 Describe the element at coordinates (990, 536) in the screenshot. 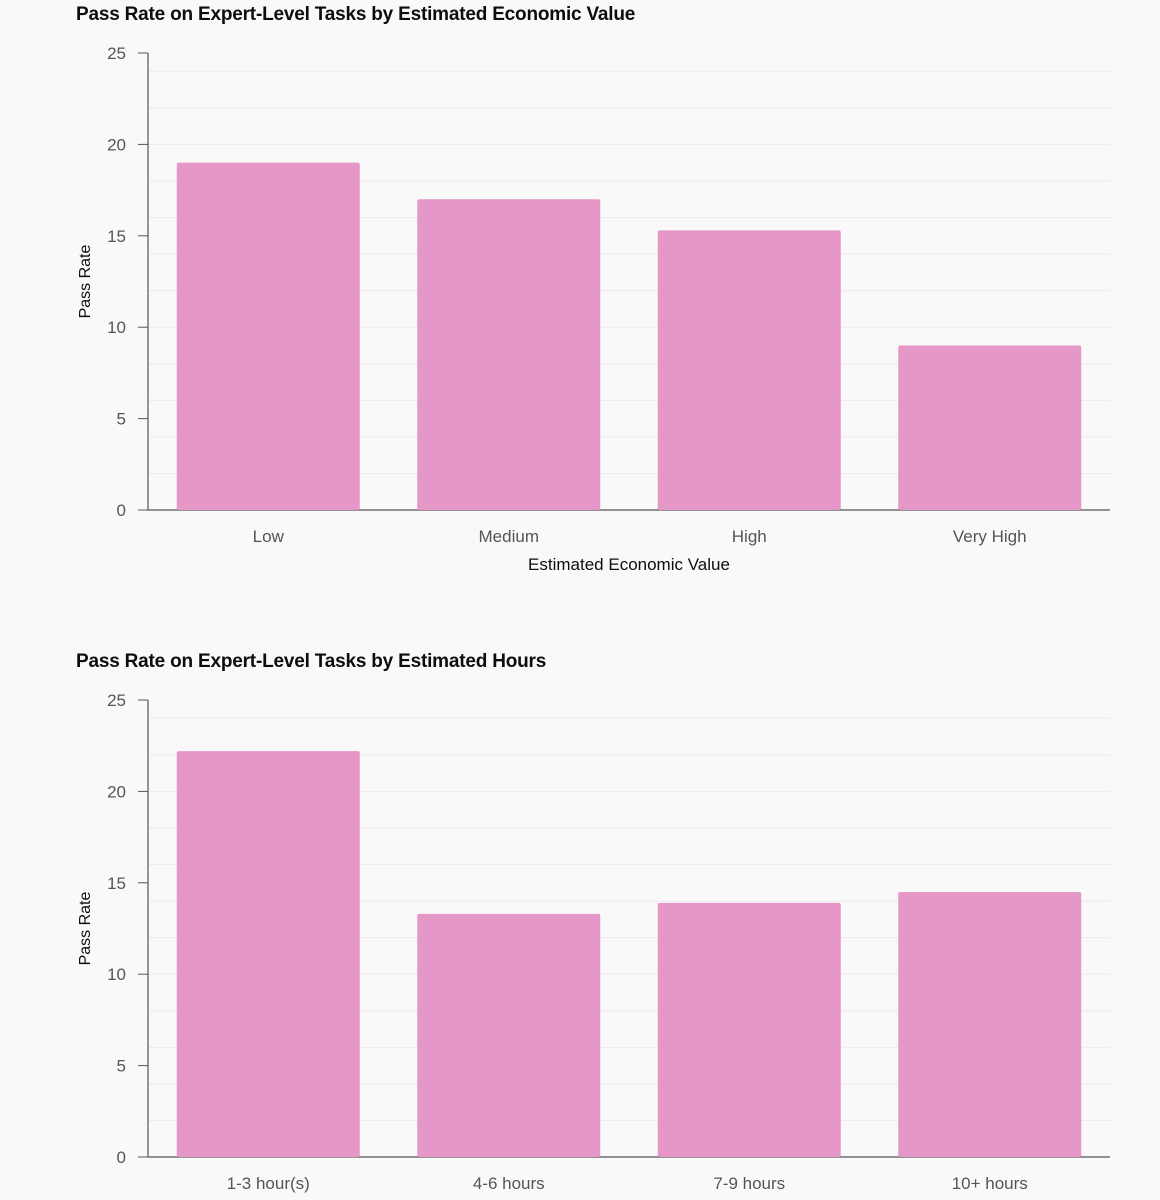

I see `x-tick-label: Very High` at that location.